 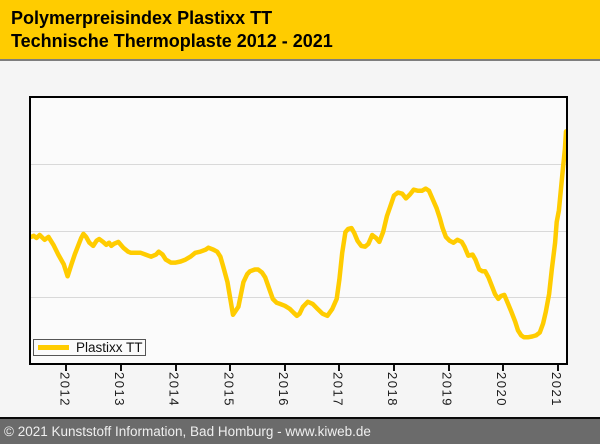 What do you see at coordinates (174, 389) in the screenshot?
I see `x-tick-label: 2014` at bounding box center [174, 389].